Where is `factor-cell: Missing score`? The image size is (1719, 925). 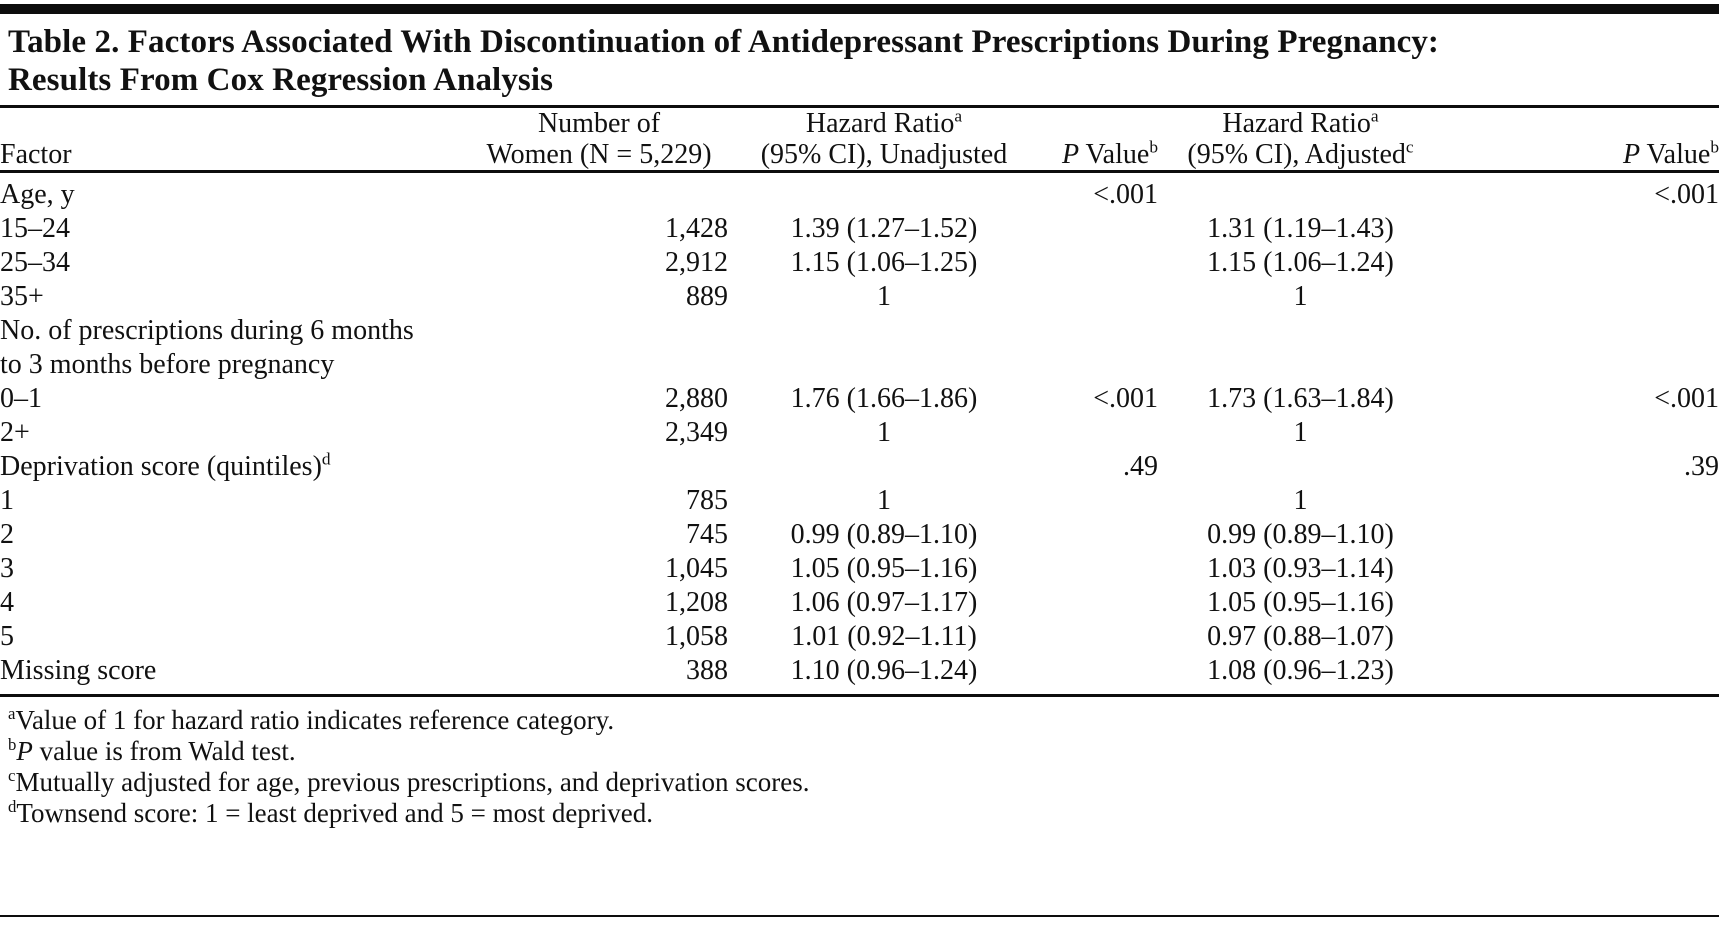 factor-cell: Missing score is located at coordinates (78, 670).